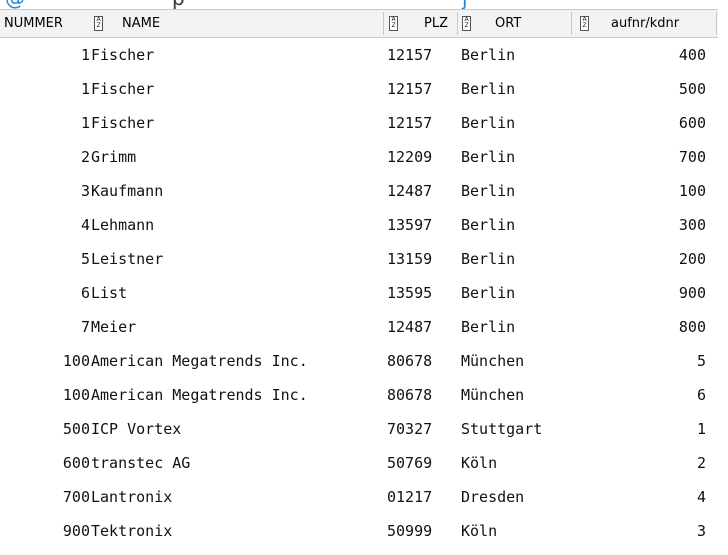 The image size is (728, 555). Describe the element at coordinates (359, 157) in the screenshot. I see `table-row: 2 Grimm 12209 Berlin 700` at that location.